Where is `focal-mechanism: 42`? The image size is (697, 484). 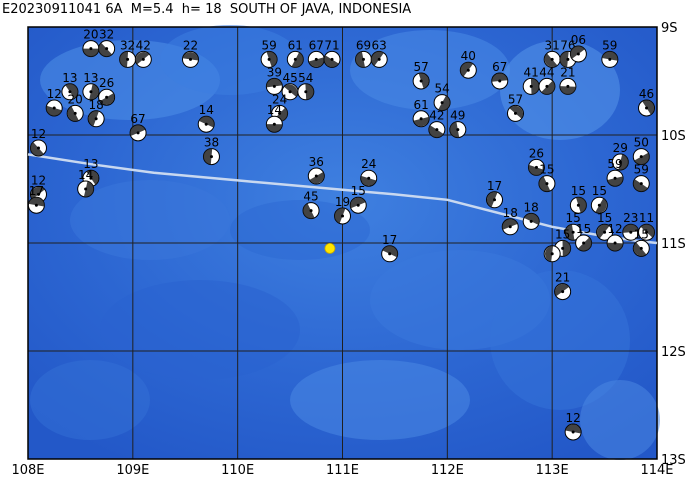
focal-mechanism: 42 is located at coordinates (143, 53).